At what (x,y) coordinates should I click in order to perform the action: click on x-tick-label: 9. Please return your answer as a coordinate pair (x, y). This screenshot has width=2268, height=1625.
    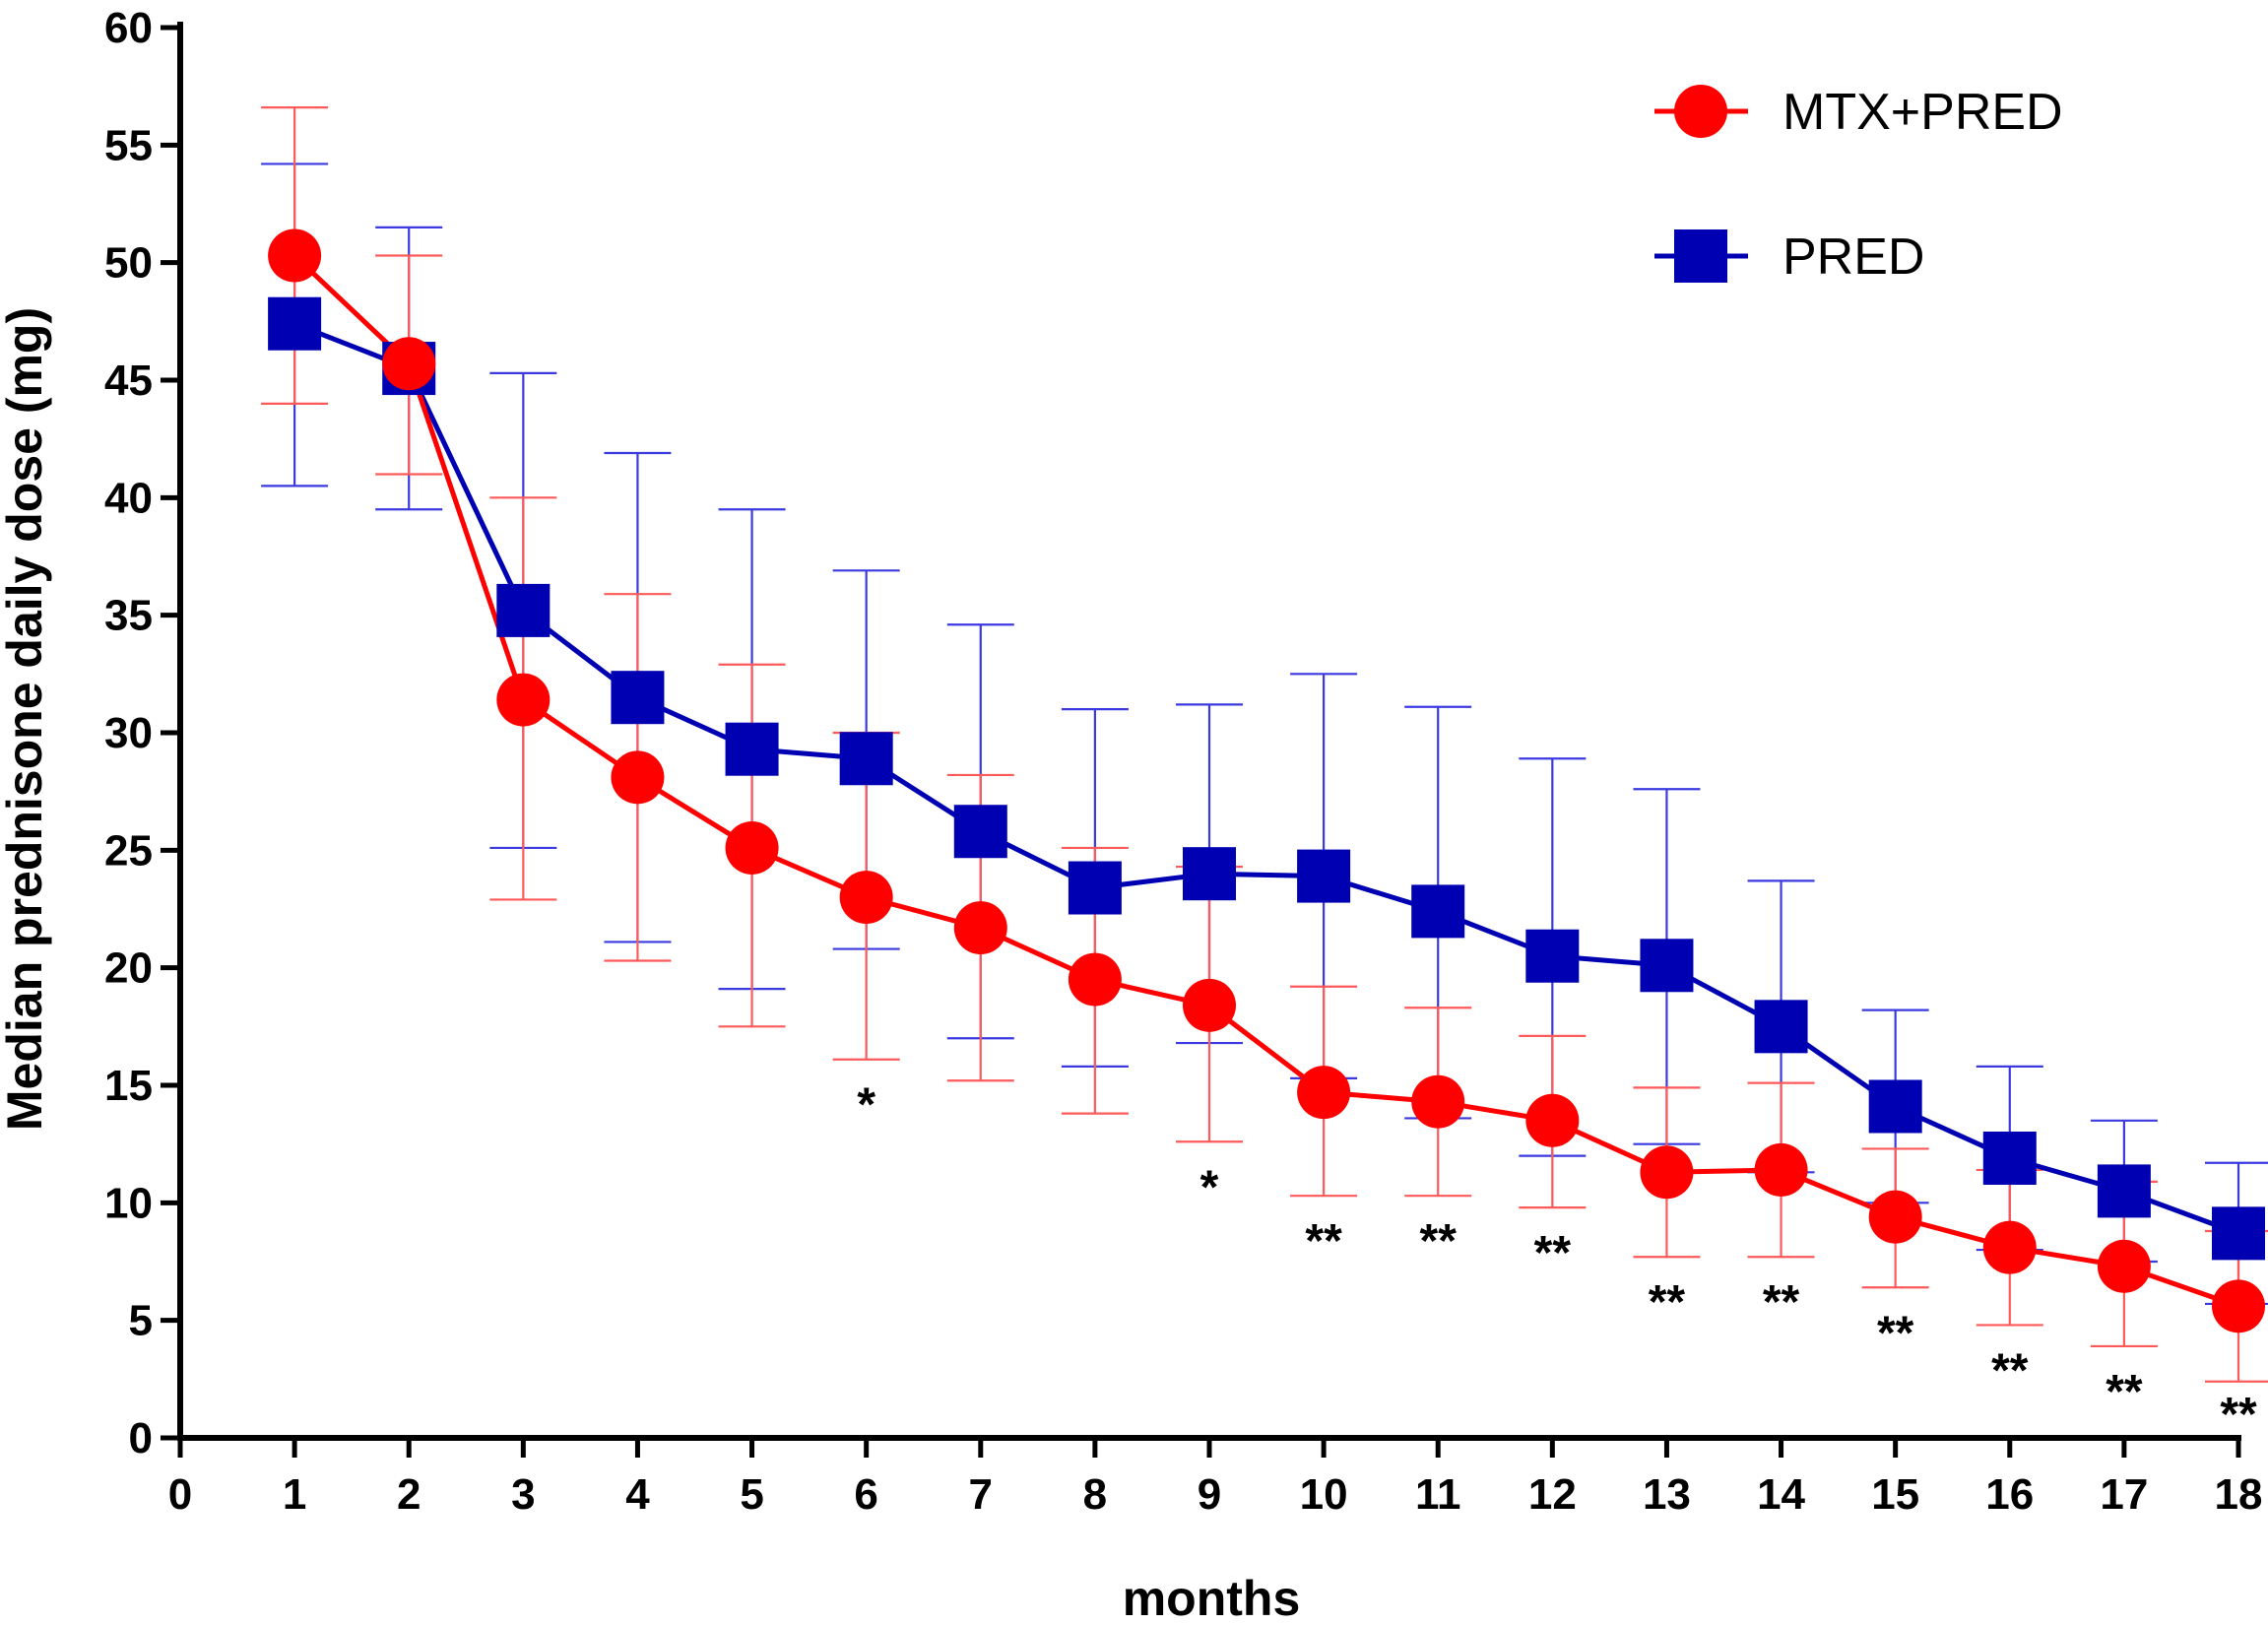
    Looking at the image, I should click on (1210, 1494).